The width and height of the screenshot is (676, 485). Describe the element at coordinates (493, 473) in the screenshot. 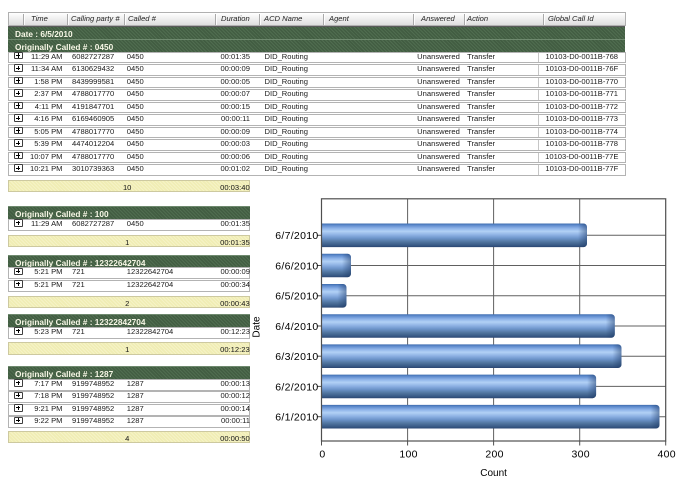

I see `svg-text: Count` at that location.